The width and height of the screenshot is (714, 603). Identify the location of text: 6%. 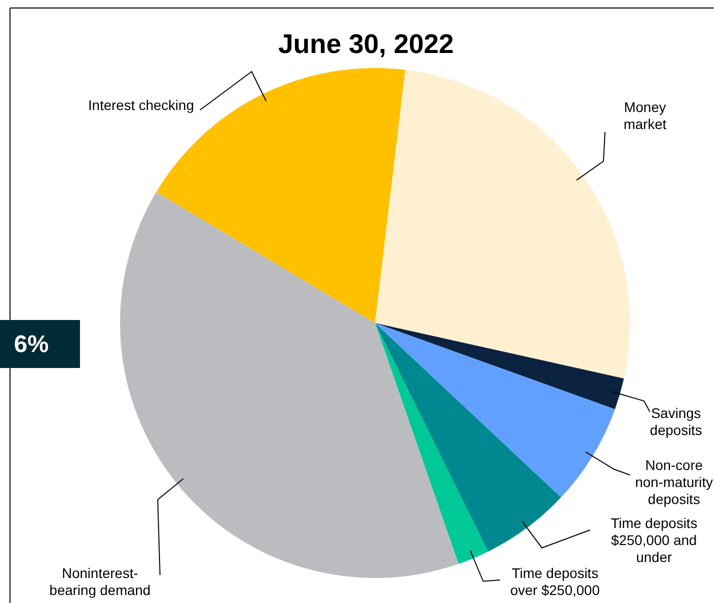
(31, 344).